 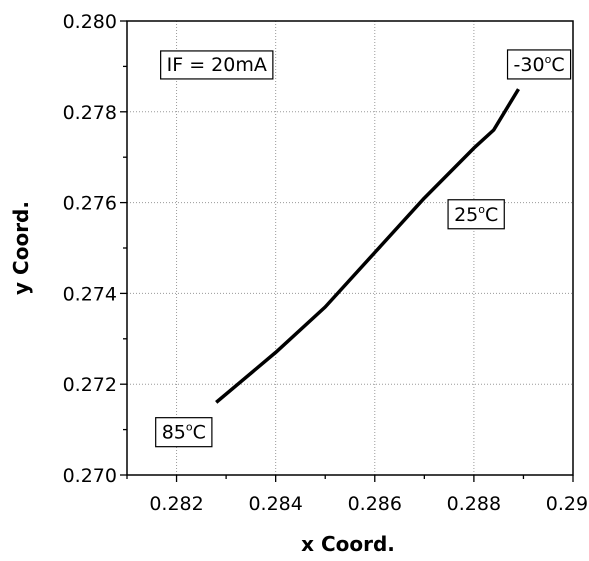 What do you see at coordinates (474, 504) in the screenshot?
I see `x-tick-label: 0.288` at bounding box center [474, 504].